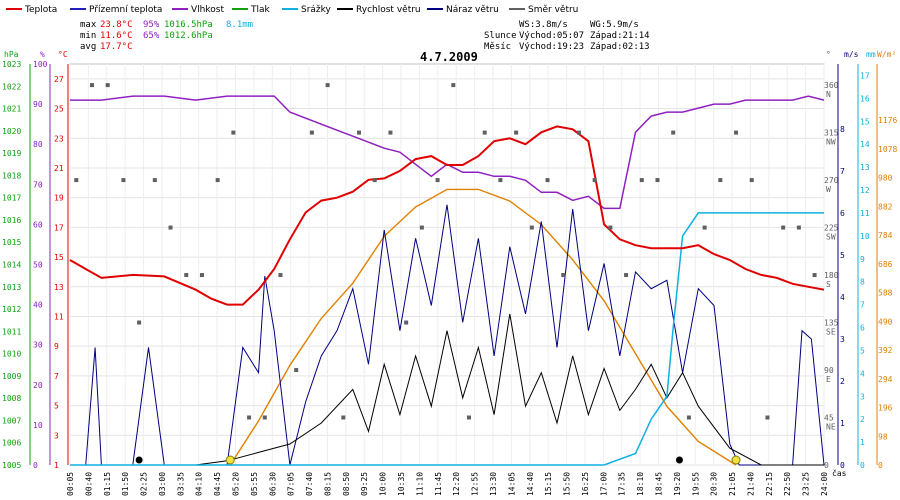 The width and height of the screenshot is (900, 500). I want to click on info-moonrise: Východ:19:23, so click(551, 47).